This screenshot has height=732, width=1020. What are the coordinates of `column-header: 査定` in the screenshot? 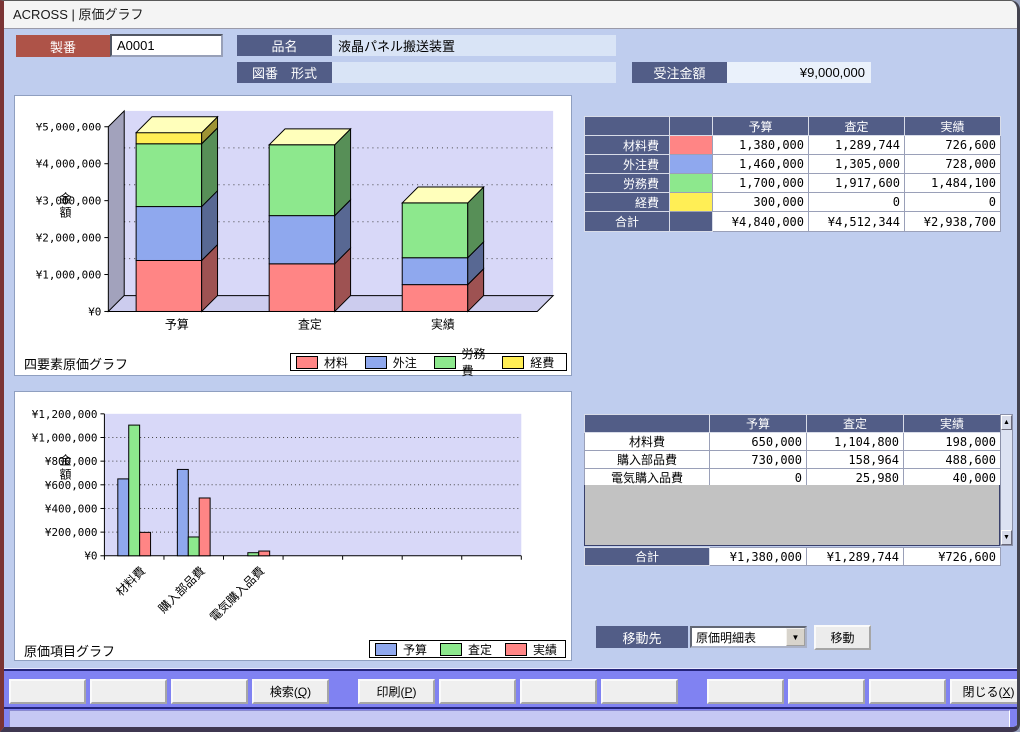 It's located at (855, 423).